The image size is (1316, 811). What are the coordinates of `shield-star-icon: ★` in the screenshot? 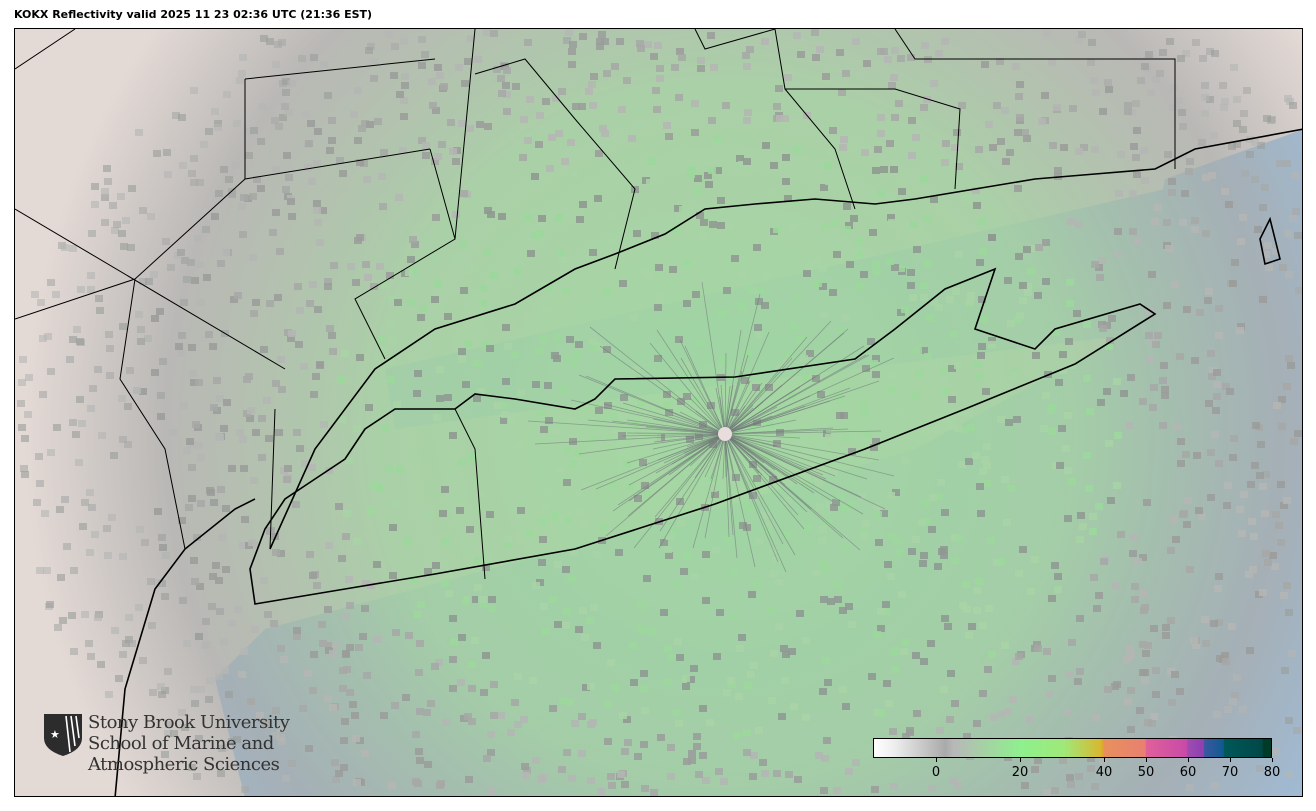 It's located at (63, 735).